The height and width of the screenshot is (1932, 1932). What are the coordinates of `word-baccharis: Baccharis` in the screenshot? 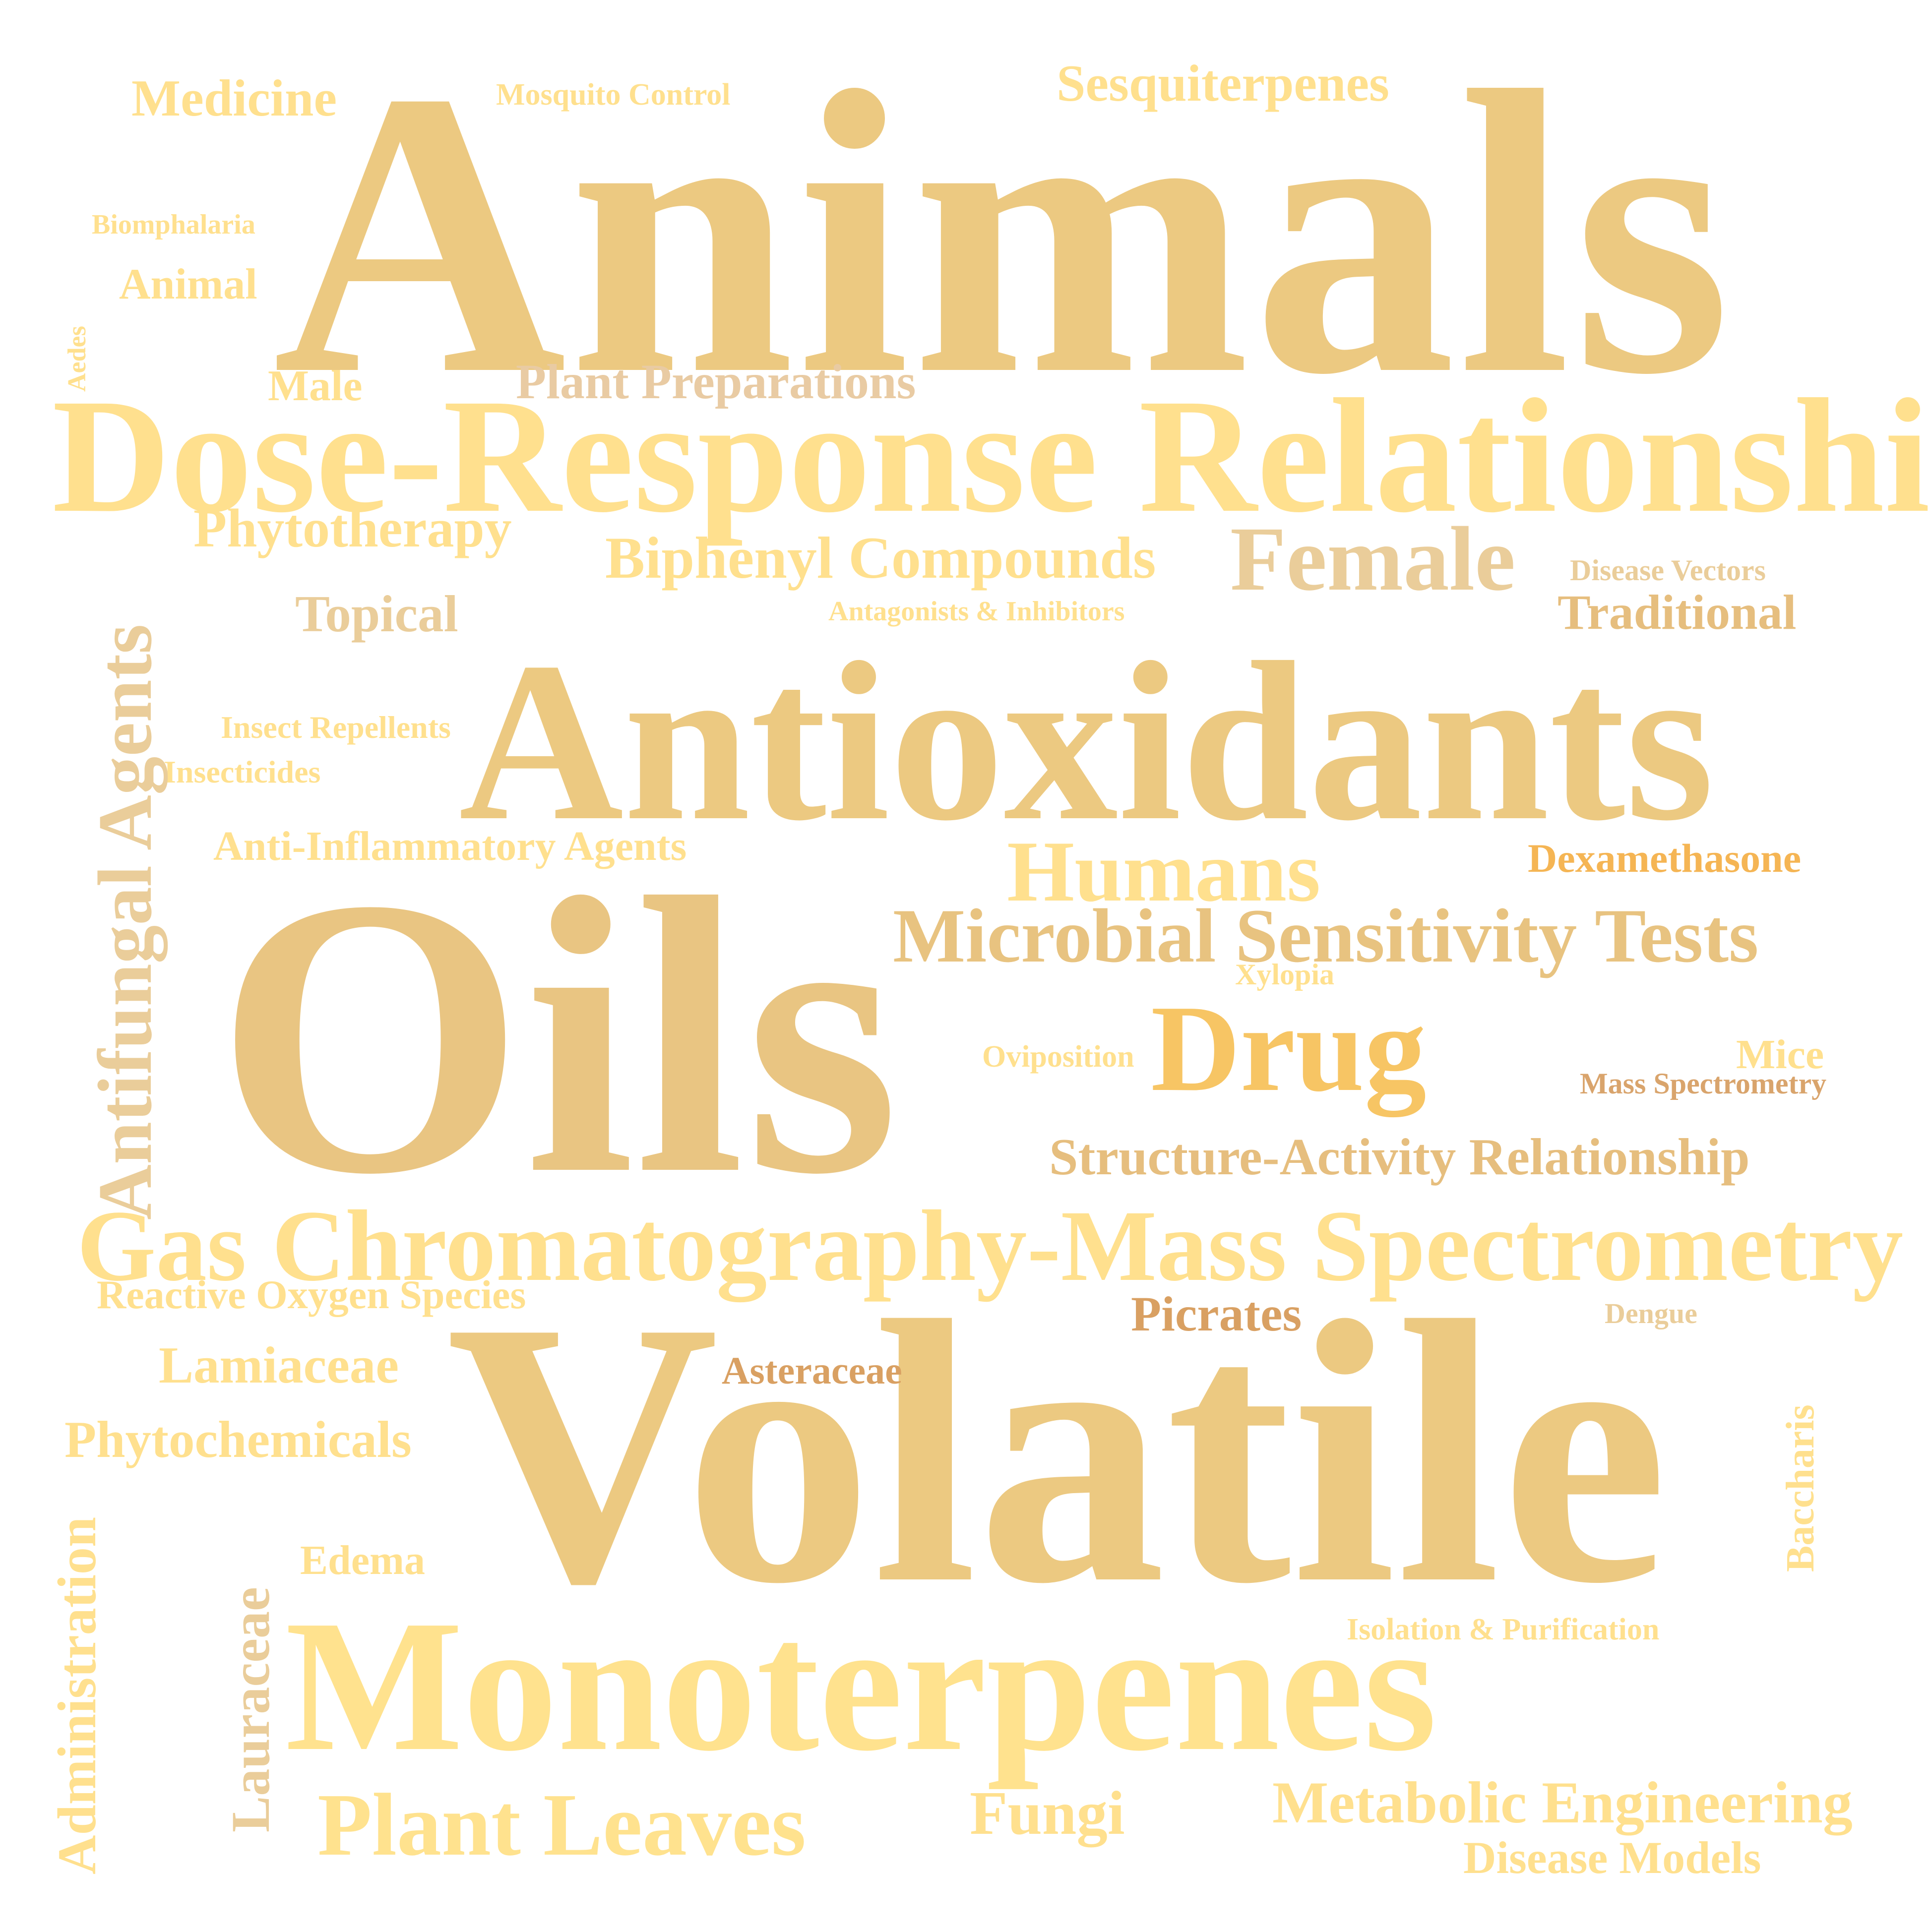 It's located at (1800, 1488).